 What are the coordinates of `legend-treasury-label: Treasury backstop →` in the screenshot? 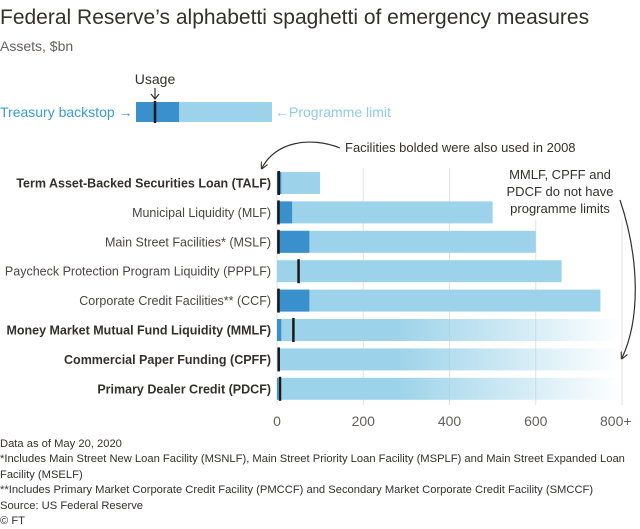 It's located at (66, 112).